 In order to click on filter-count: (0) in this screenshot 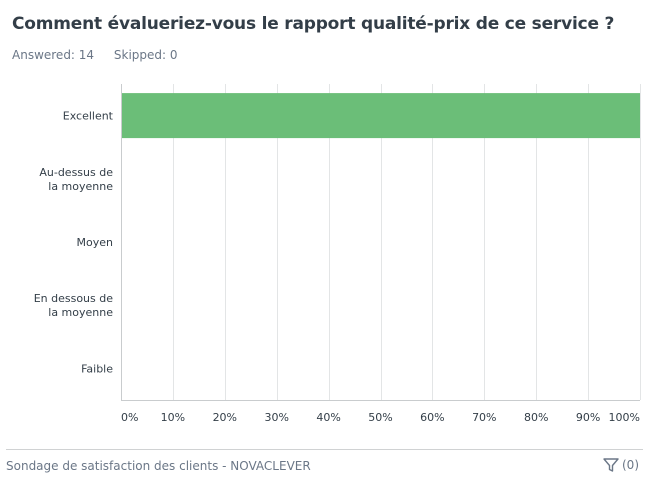, I will do `click(630, 465)`.